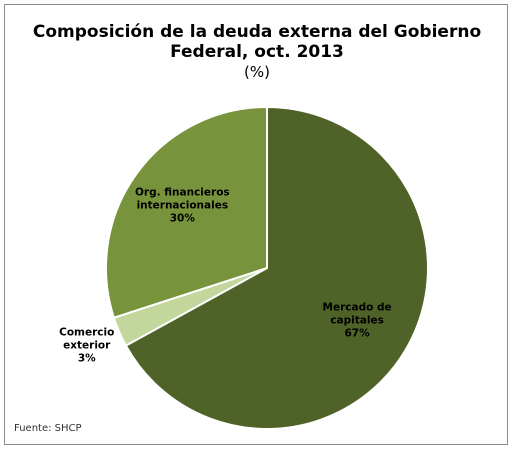  I want to click on source-note: Fuente: SHCP, so click(48, 428).